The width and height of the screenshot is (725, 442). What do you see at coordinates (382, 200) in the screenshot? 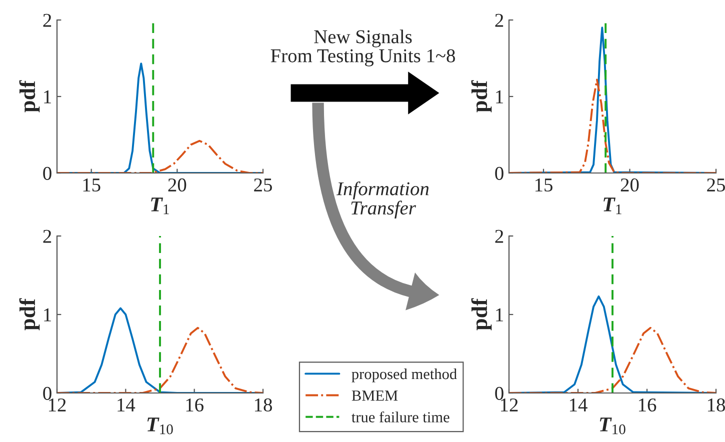
I see `text: Information Transfer` at bounding box center [382, 200].